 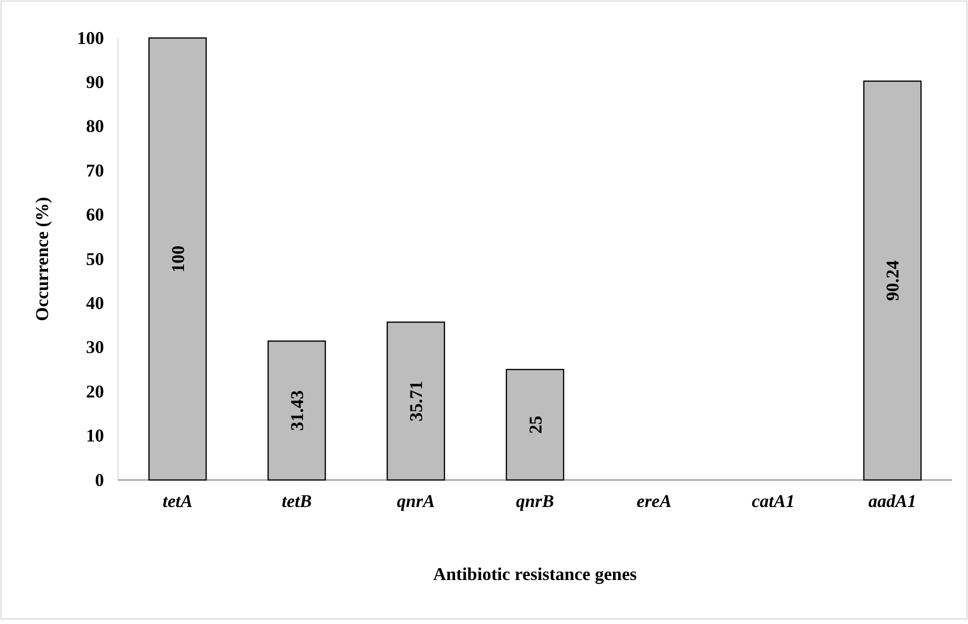 What do you see at coordinates (535, 500) in the screenshot?
I see `x-tick-label: qnrB` at bounding box center [535, 500].